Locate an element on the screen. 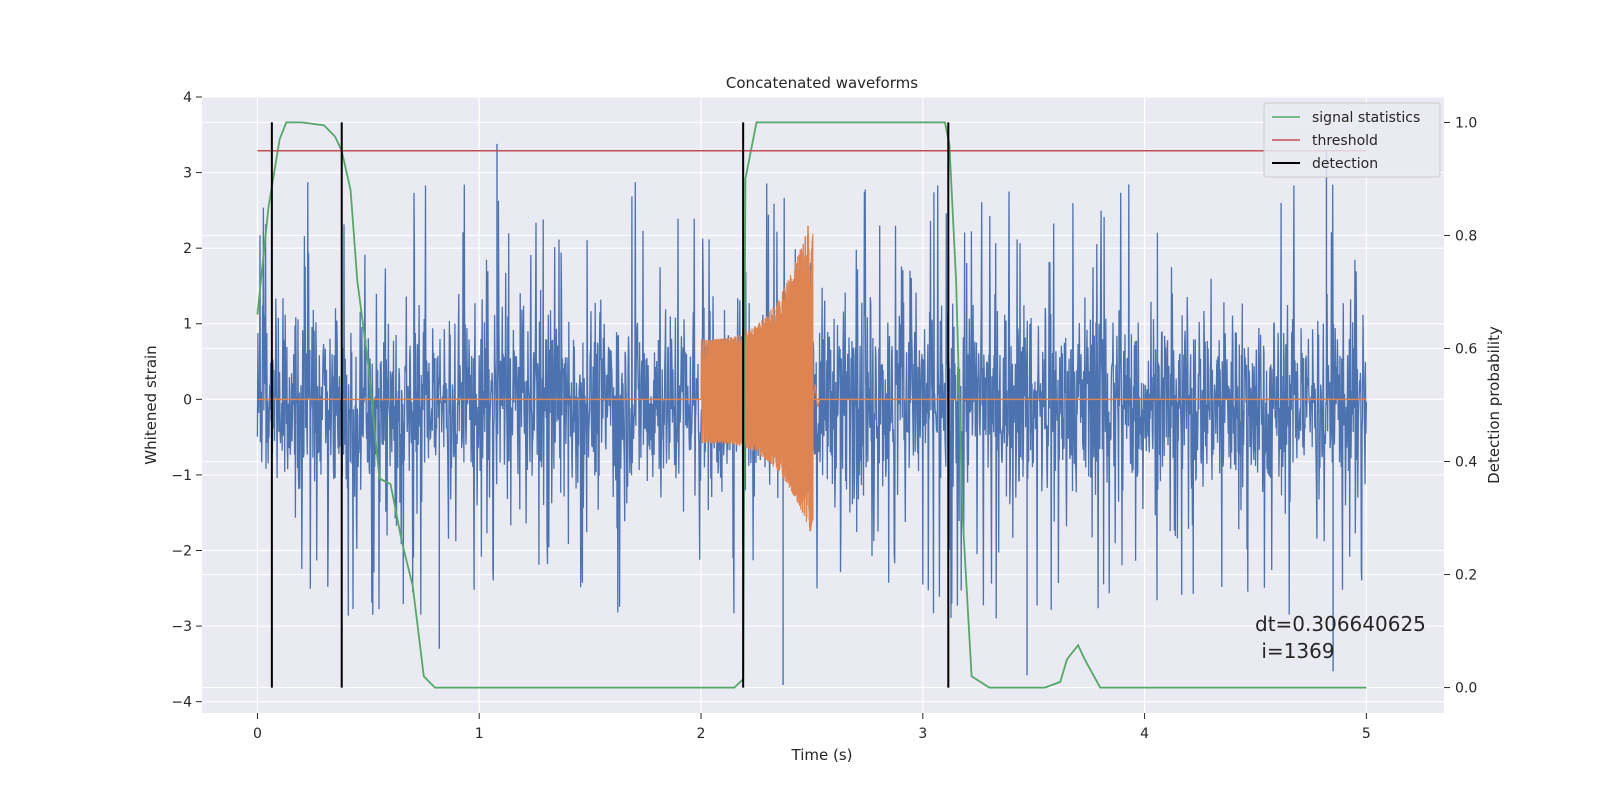 The image size is (1600, 800). x-tick-label: 1 is located at coordinates (479, 734).